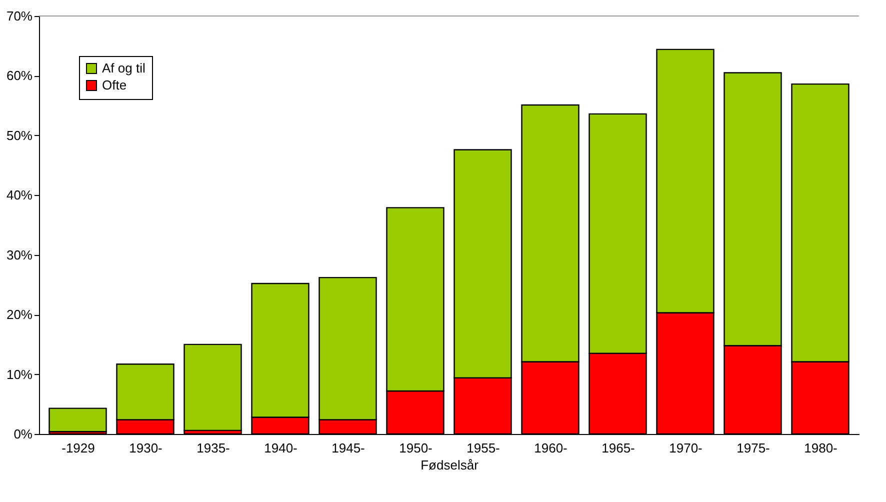 The height and width of the screenshot is (502, 886). What do you see at coordinates (19, 254) in the screenshot?
I see `y-tick-label: 30%` at bounding box center [19, 254].